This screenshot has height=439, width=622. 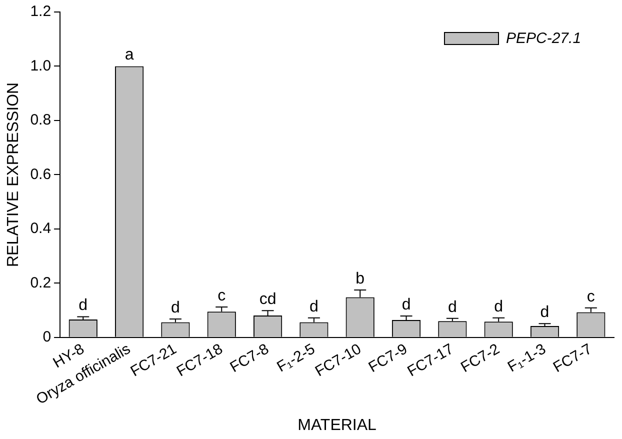 What do you see at coordinates (41, 120) in the screenshot?
I see `y-tick-label: 0.8` at bounding box center [41, 120].